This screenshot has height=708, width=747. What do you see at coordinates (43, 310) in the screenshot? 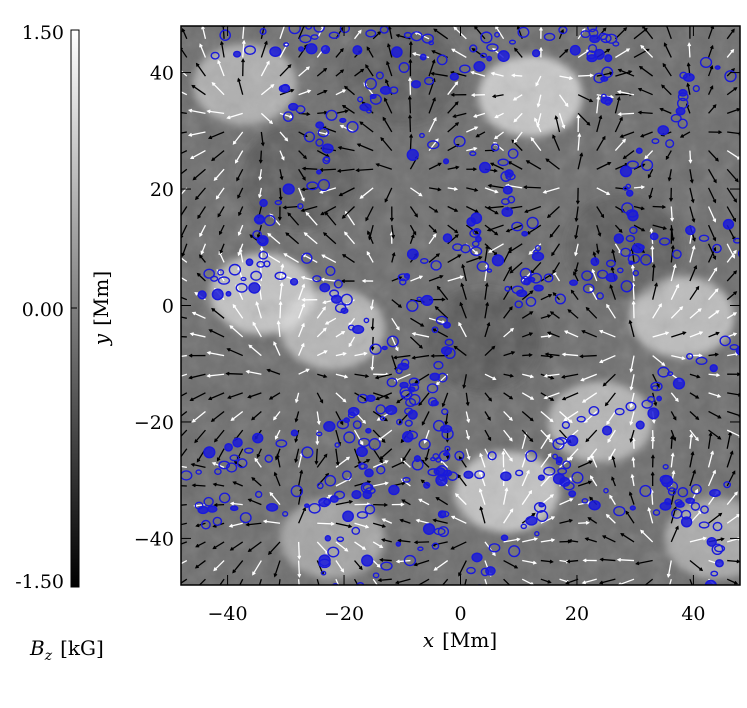
I see `colorbar-tick-label-zero: 0.00` at bounding box center [43, 310].